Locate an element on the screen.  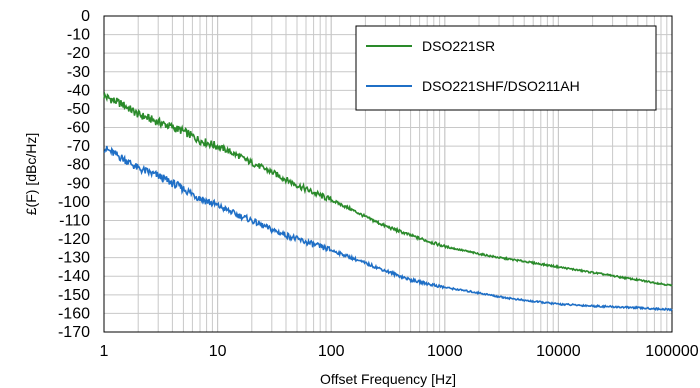
x-axis-ticks: 1 10 100 1000 10000 100000 is located at coordinates (399, 351).